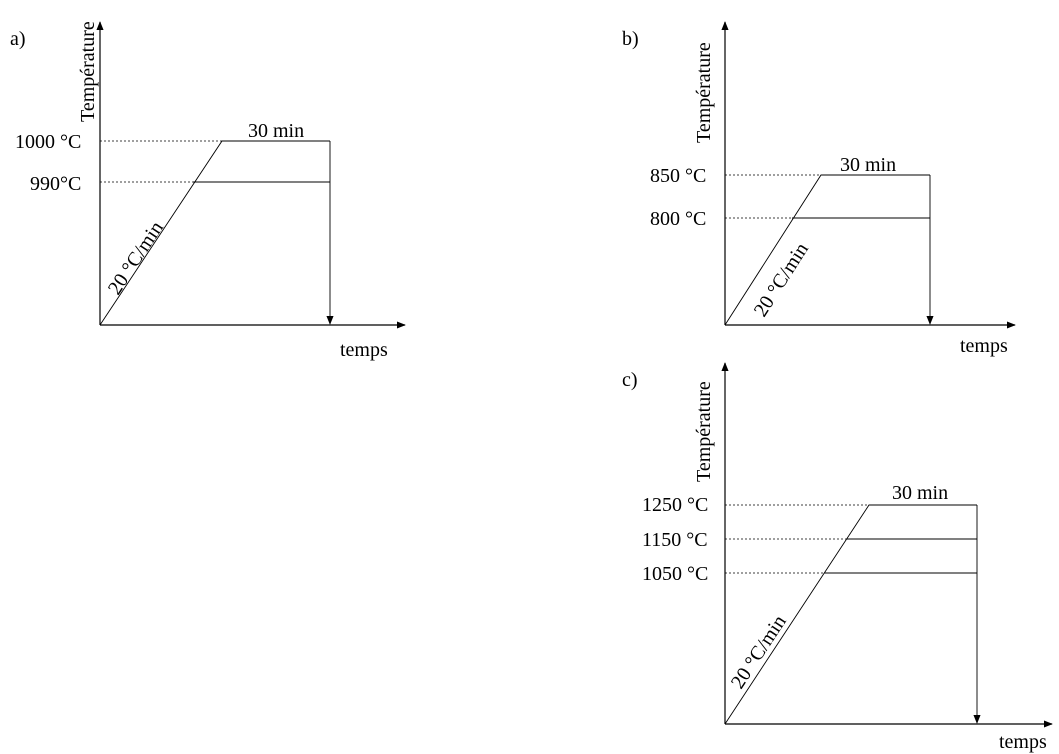 The image size is (1059, 754). I want to click on x-axis-label-b: temps, so click(984, 346).